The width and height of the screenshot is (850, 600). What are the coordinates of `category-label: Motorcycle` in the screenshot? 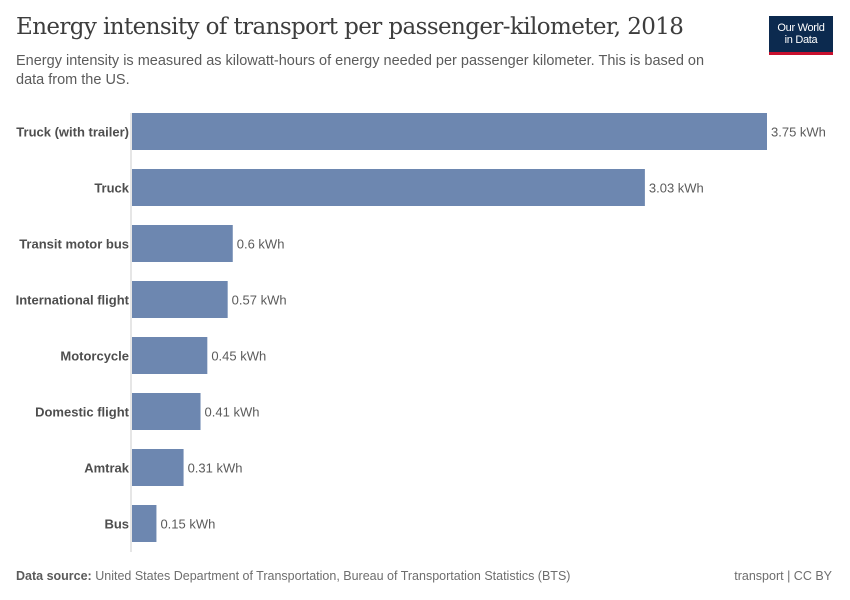 It's located at (94, 356).